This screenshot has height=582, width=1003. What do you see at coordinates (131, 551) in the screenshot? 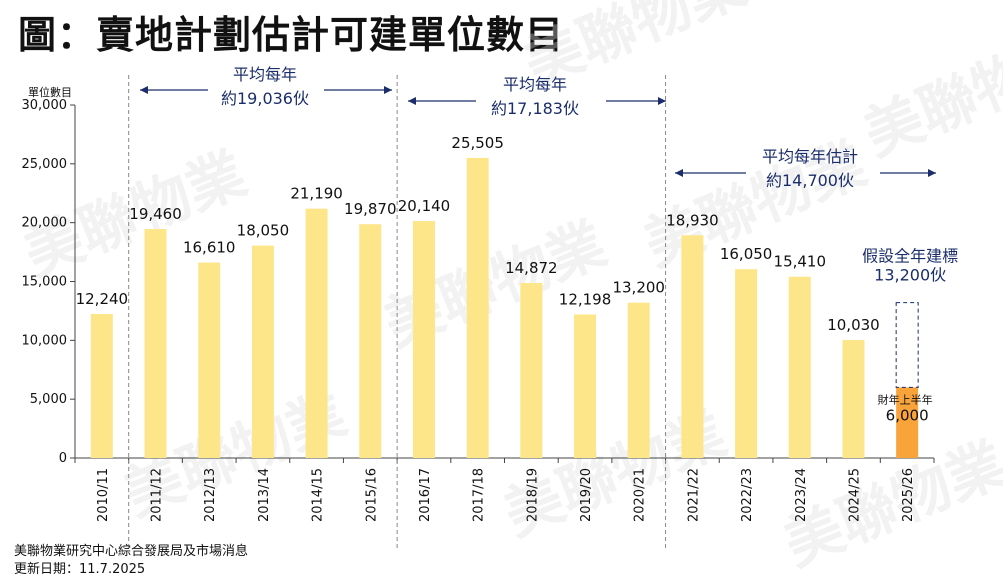
I see `source-note: 美聯物業研究中心綜合發展局及市場消息` at bounding box center [131, 551].